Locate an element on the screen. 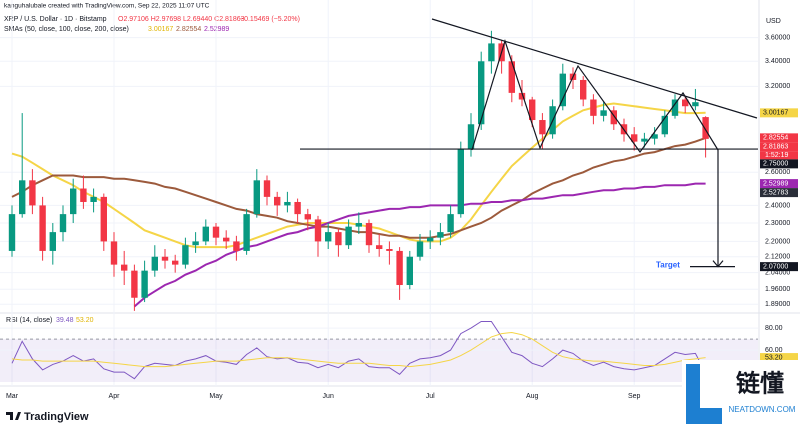 The width and height of the screenshot is (800, 431). price-label: 3.00167 is located at coordinates (775, 113).